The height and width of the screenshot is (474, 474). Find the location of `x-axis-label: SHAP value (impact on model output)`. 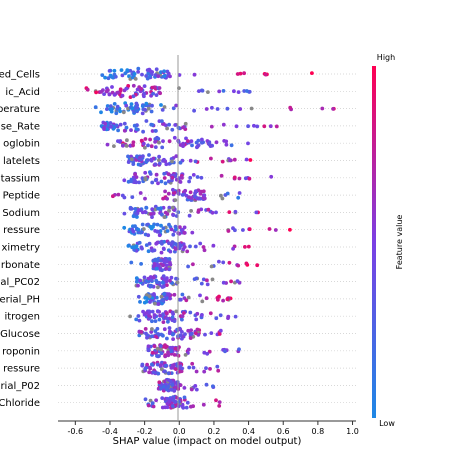

x-axis-label: SHAP value (impact on model output) is located at coordinates (207, 441).